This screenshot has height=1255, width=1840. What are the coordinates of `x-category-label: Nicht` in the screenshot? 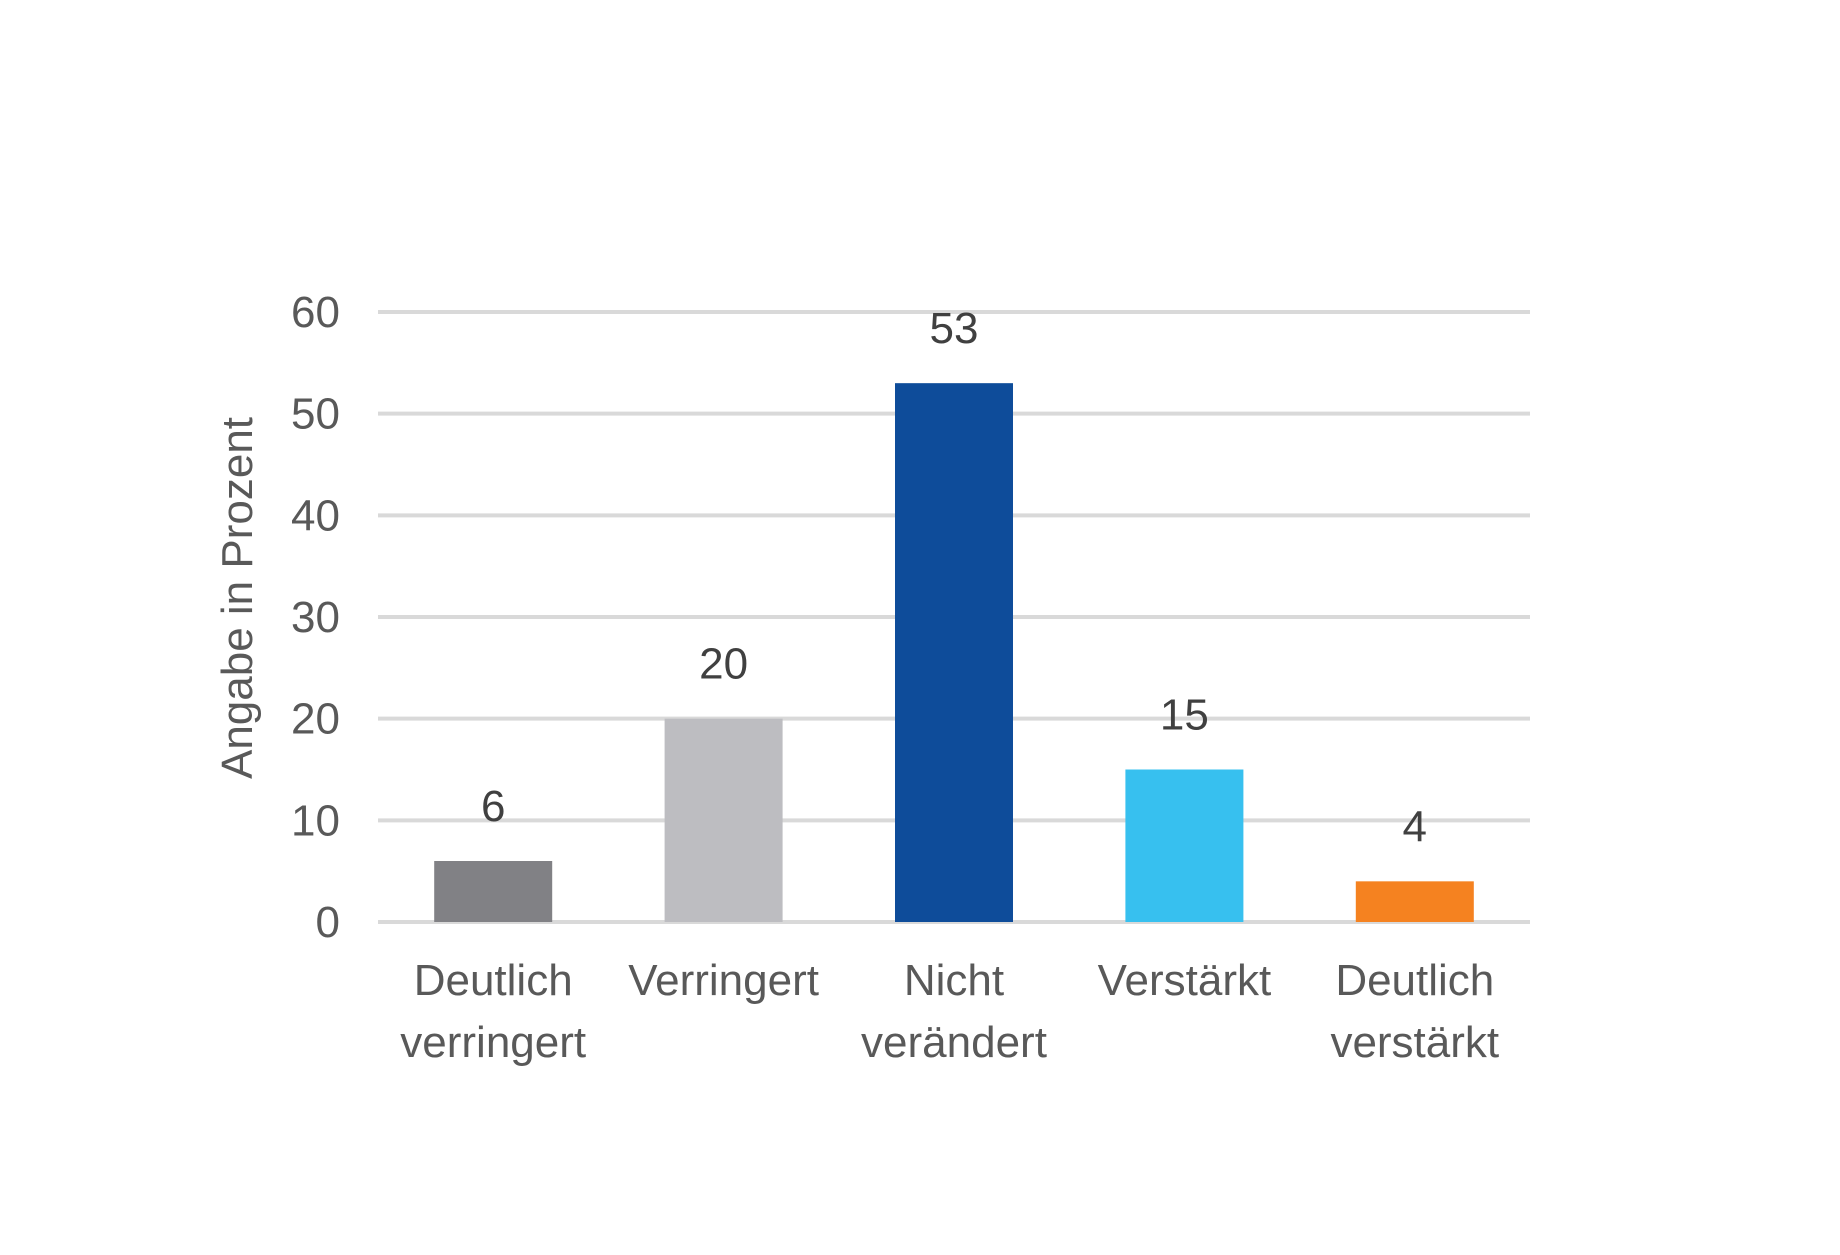 It's located at (954, 980).